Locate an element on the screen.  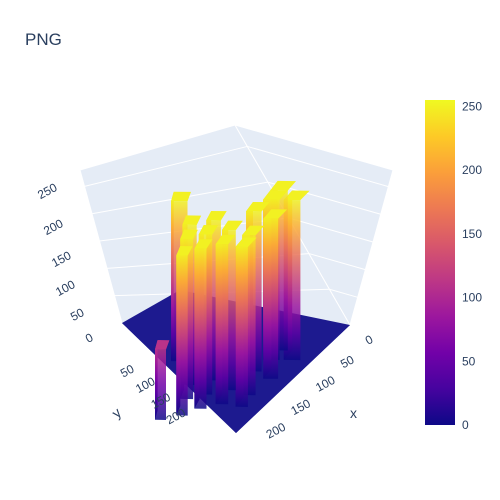
y-tick-label: 100 is located at coordinates (145, 385).